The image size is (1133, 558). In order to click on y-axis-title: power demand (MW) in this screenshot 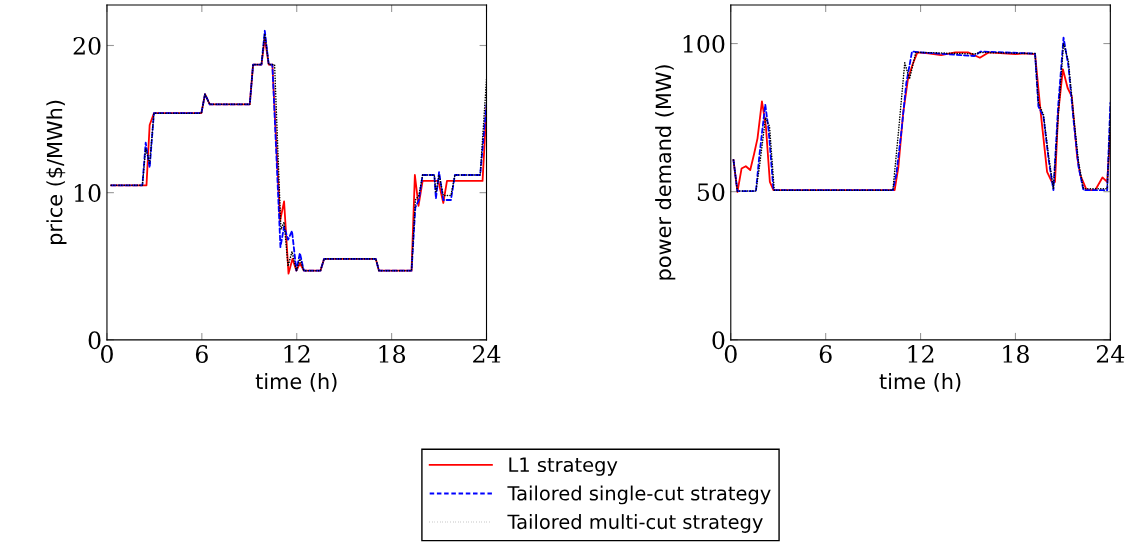, I will do `click(665, 172)`.